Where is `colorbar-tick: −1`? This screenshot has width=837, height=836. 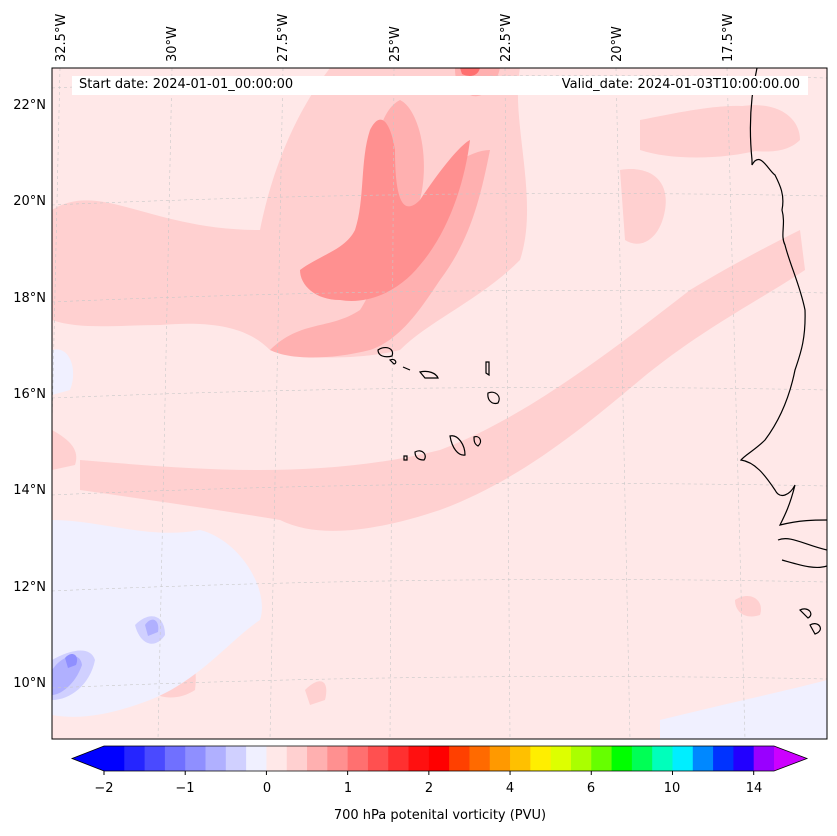 colorbar-tick: −1 is located at coordinates (185, 788).